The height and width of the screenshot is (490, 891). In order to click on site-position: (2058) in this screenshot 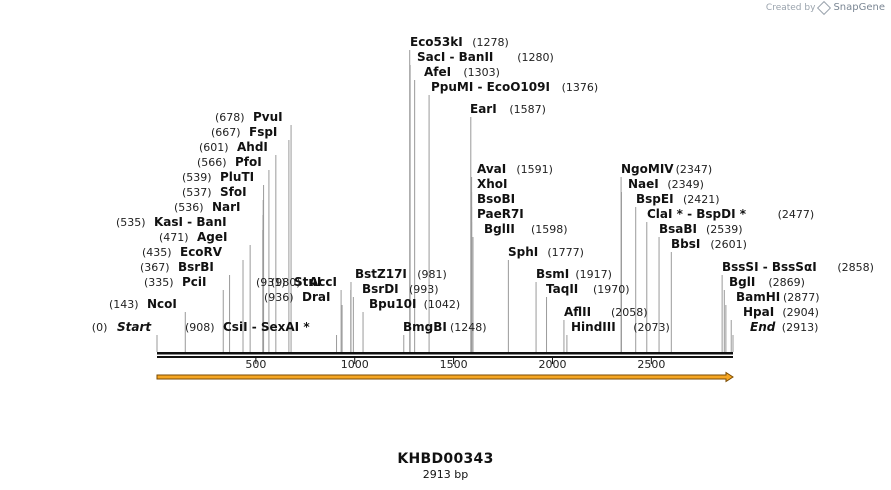, I will do `click(629, 312)`.